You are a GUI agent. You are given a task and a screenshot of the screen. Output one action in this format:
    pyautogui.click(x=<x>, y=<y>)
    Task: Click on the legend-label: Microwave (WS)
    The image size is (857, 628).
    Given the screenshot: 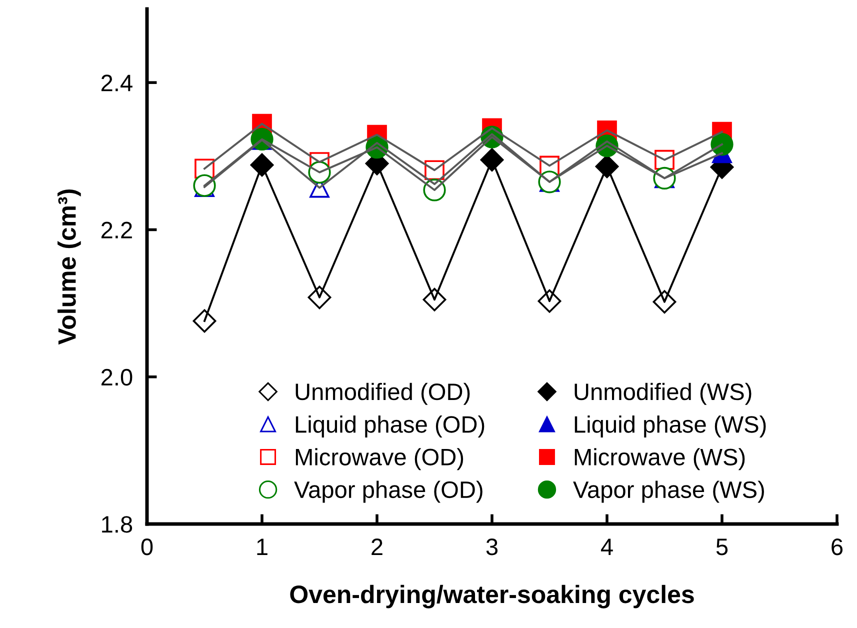 What is the action you would take?
    pyautogui.click(x=659, y=459)
    